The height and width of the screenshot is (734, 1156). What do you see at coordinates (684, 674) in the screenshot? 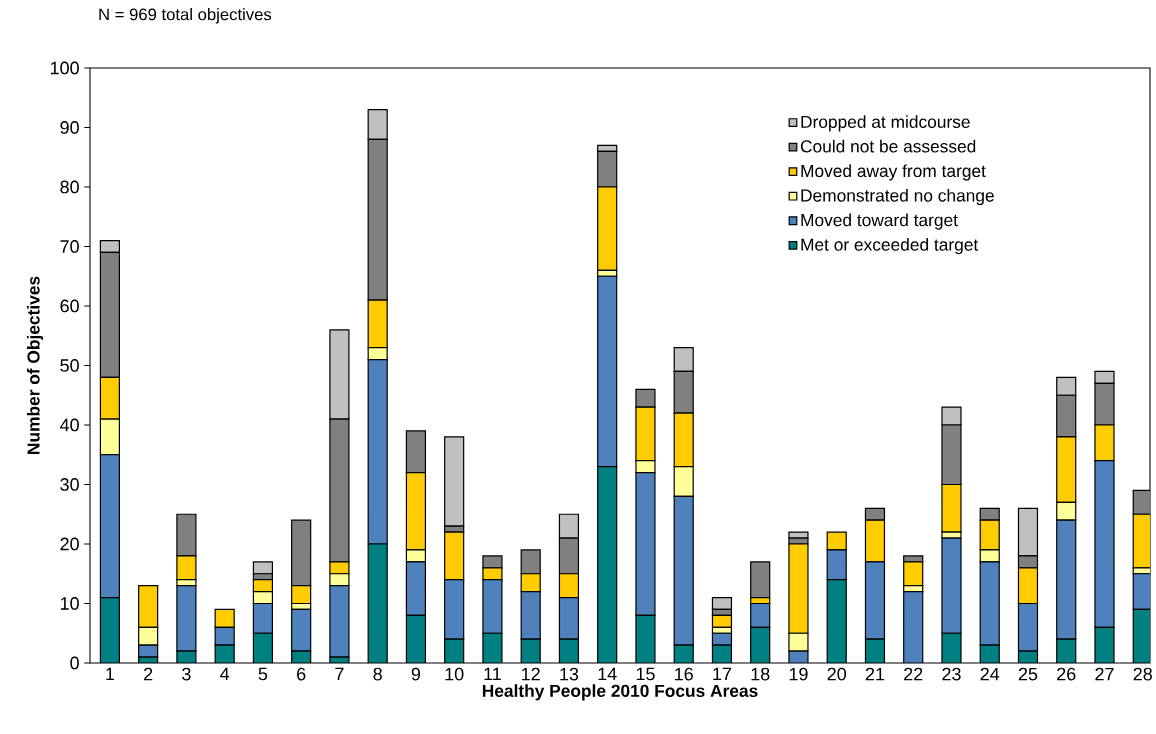
I see `x-tick-label: 16` at bounding box center [684, 674].